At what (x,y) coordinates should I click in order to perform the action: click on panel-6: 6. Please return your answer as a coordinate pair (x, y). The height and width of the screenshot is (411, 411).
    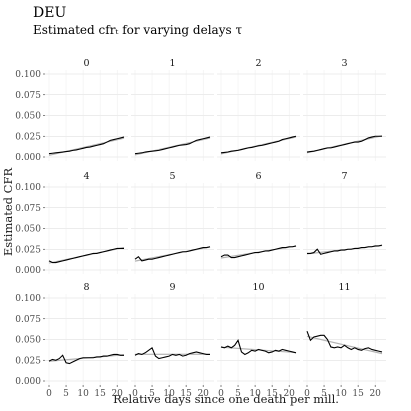
    Looking at the image, I should click on (258, 222).